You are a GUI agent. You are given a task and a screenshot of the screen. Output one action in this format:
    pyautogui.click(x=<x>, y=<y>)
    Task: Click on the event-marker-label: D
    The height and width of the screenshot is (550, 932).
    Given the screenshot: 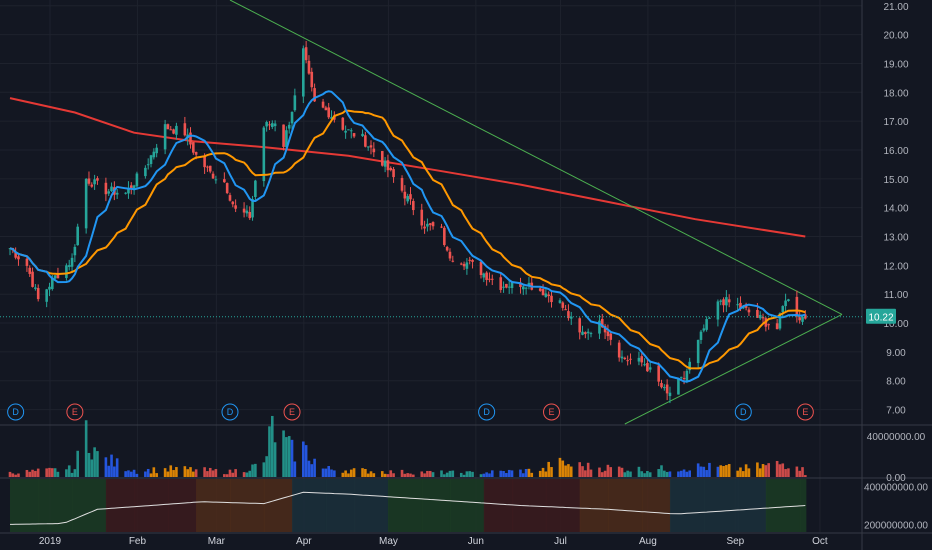 What is the action you would take?
    pyautogui.click(x=486, y=412)
    